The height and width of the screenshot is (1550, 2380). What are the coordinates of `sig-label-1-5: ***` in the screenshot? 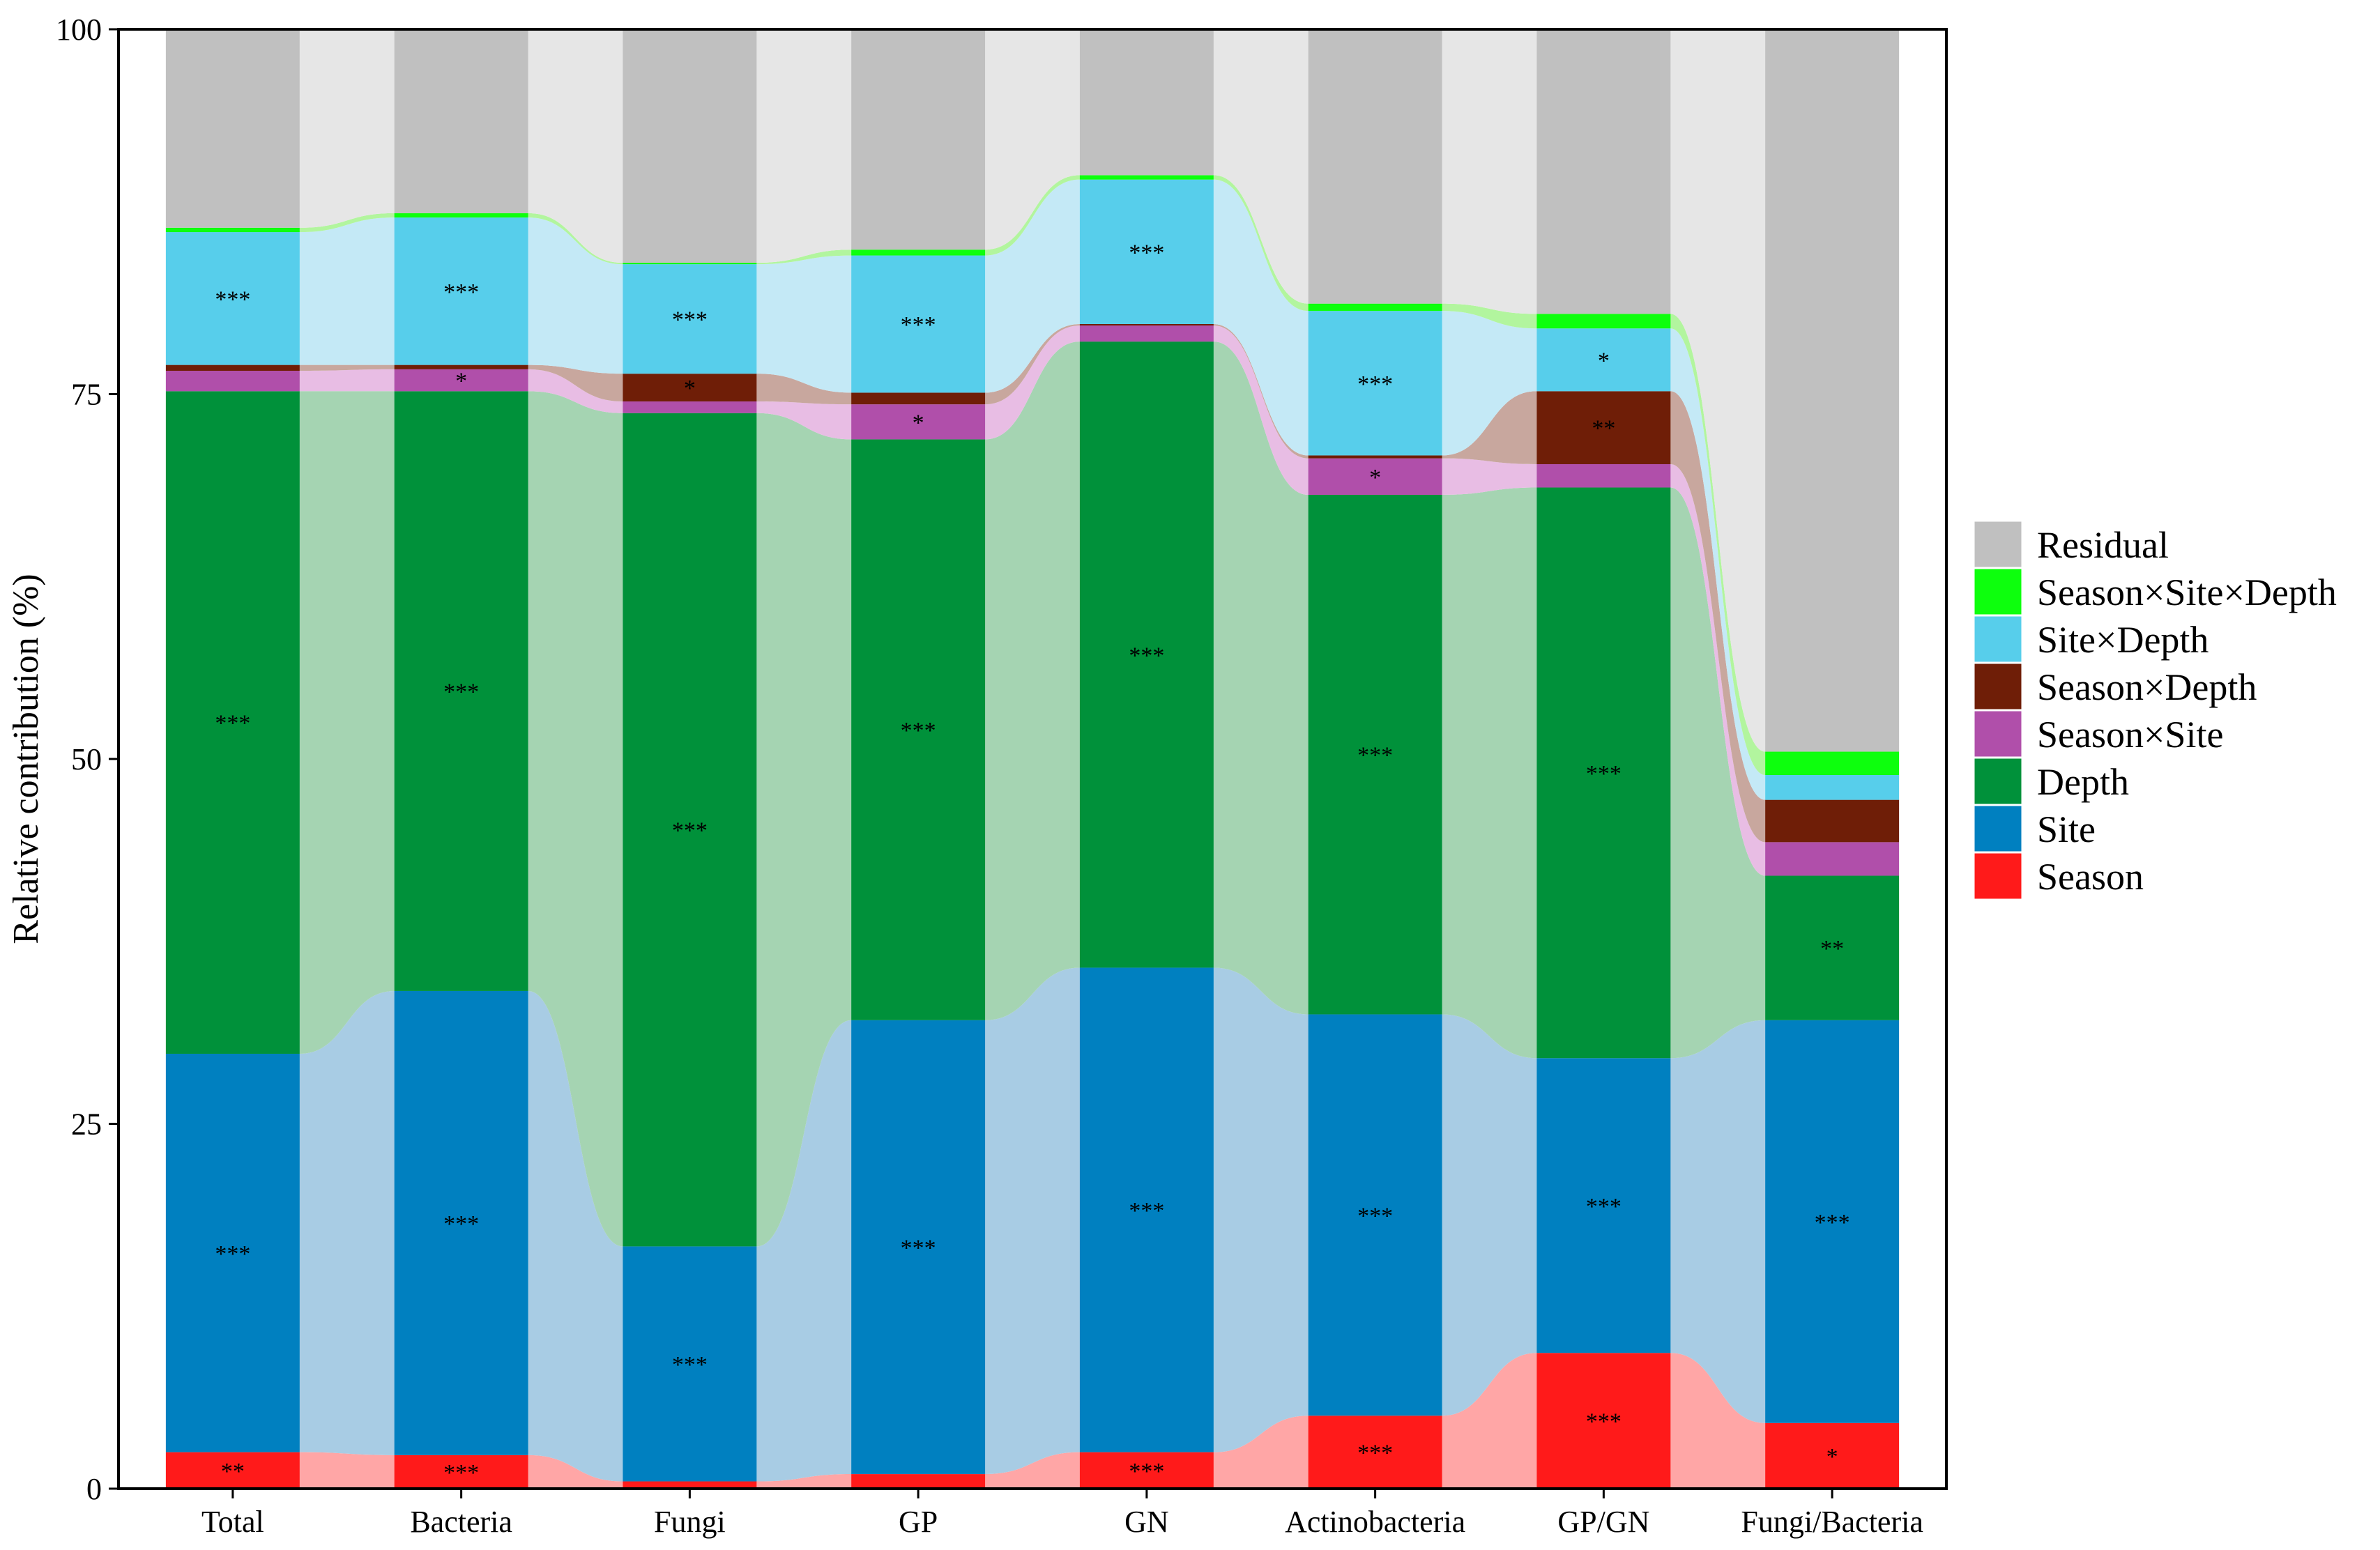 It's located at (461, 292).